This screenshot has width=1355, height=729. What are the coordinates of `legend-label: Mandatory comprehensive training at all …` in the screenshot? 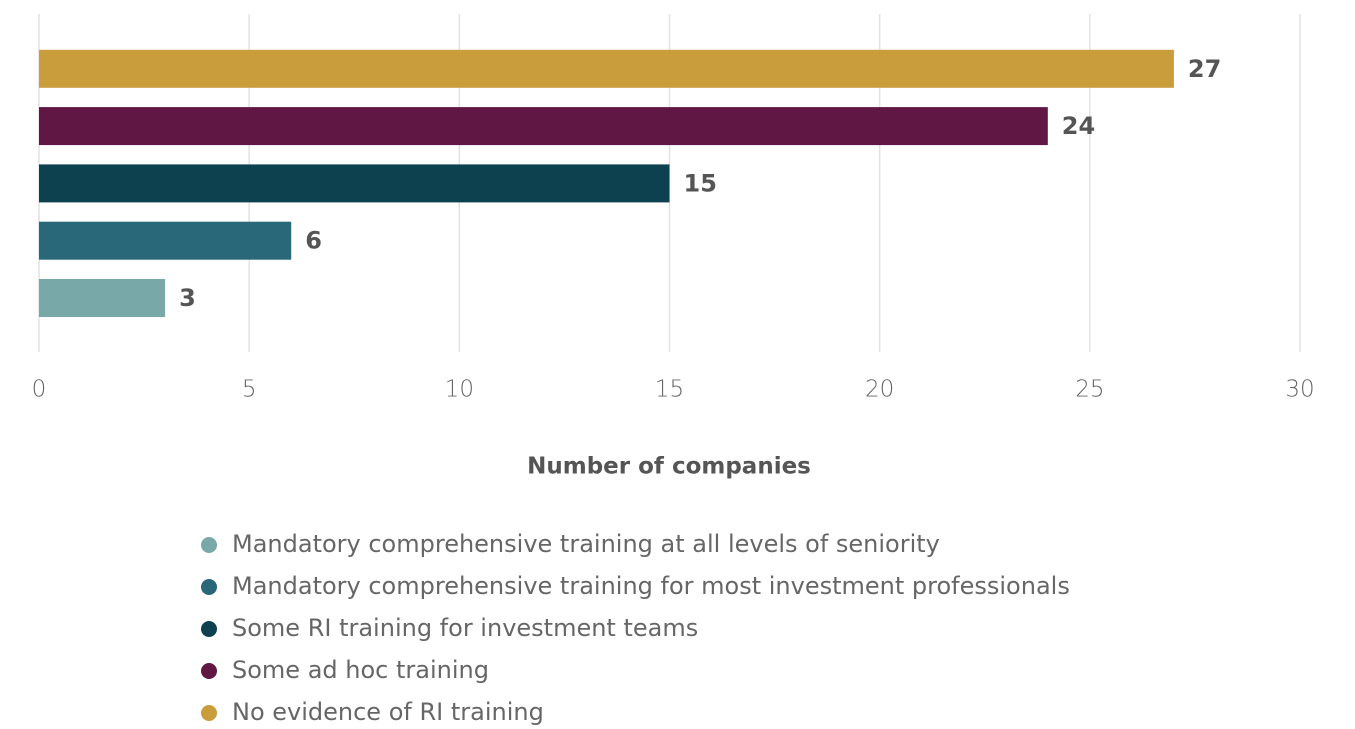 It's located at (586, 544).